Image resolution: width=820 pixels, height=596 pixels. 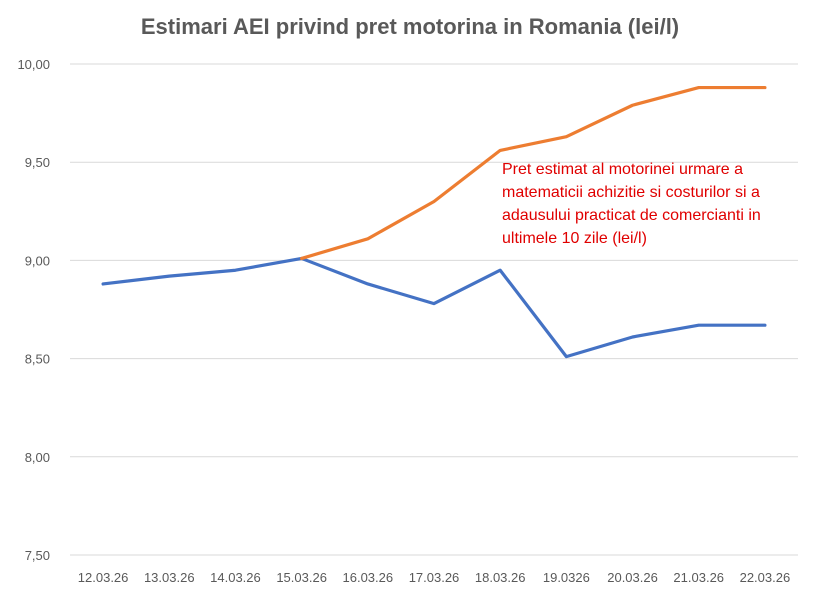 I want to click on x-tick-label: 13.03.26, so click(x=169, y=577).